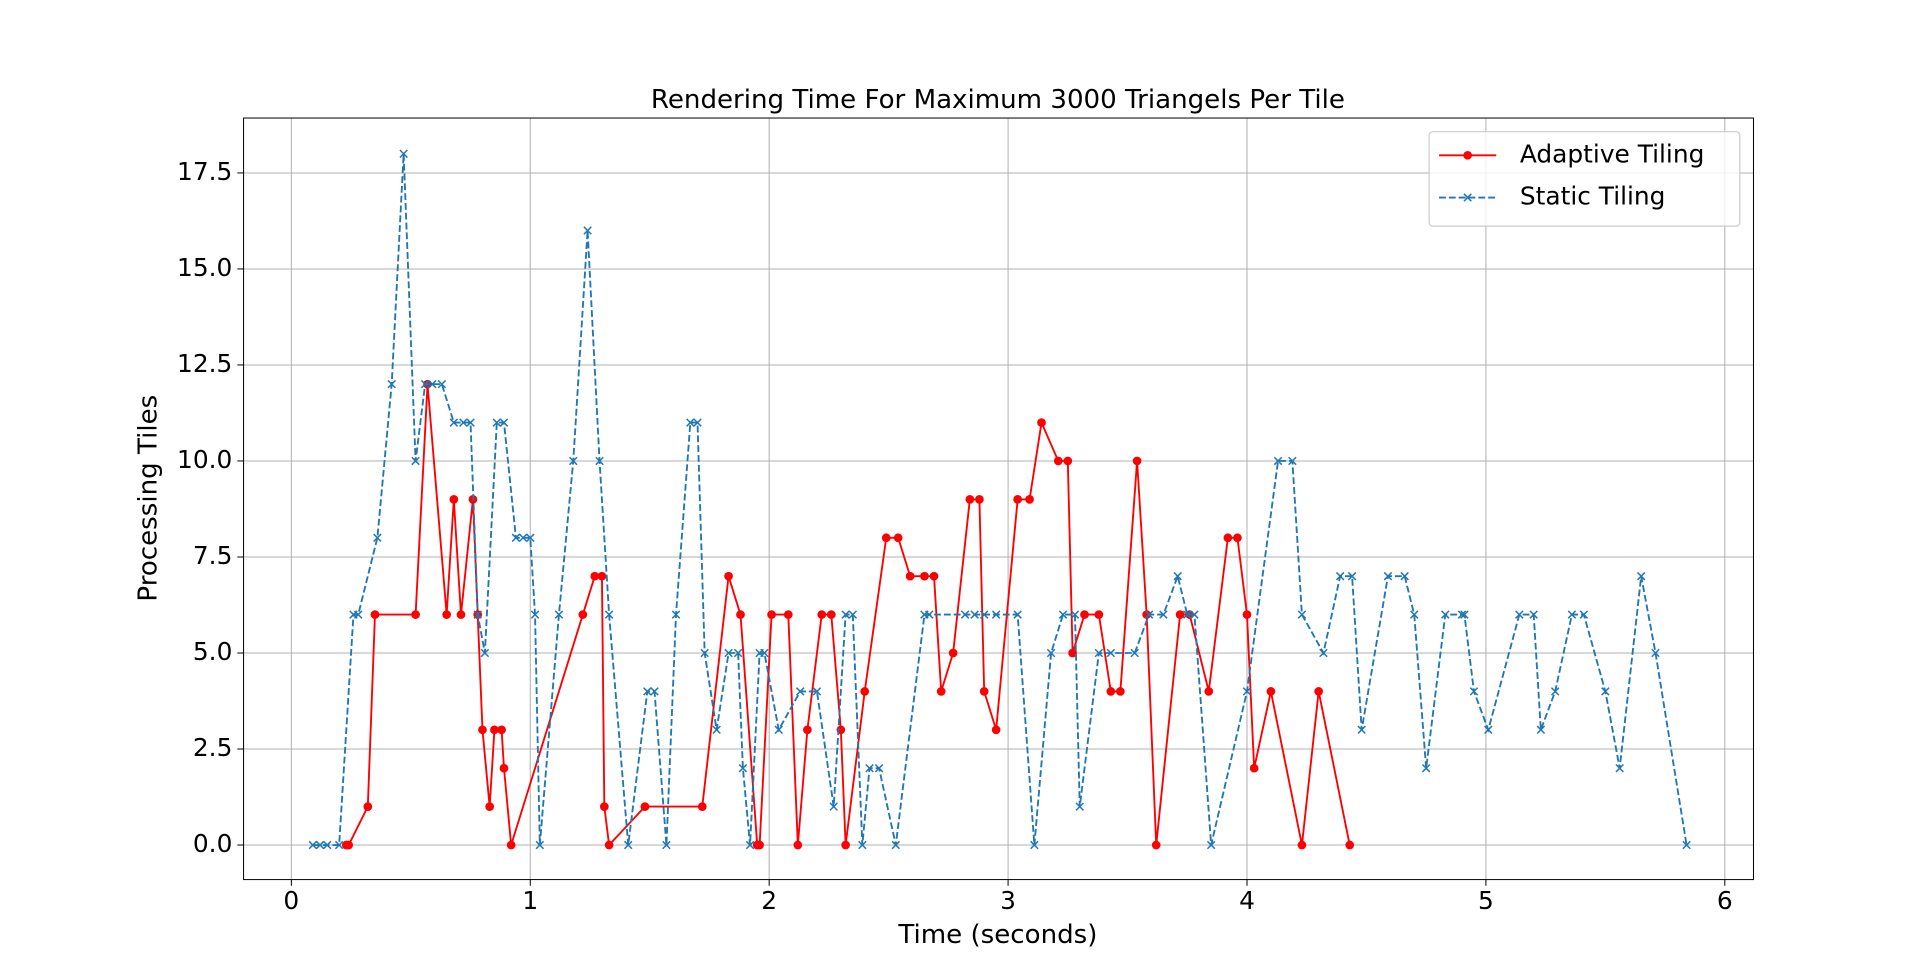 This screenshot has width=1920, height=974. Describe the element at coordinates (204, 363) in the screenshot. I see `y-tick-label: 12.5` at that location.